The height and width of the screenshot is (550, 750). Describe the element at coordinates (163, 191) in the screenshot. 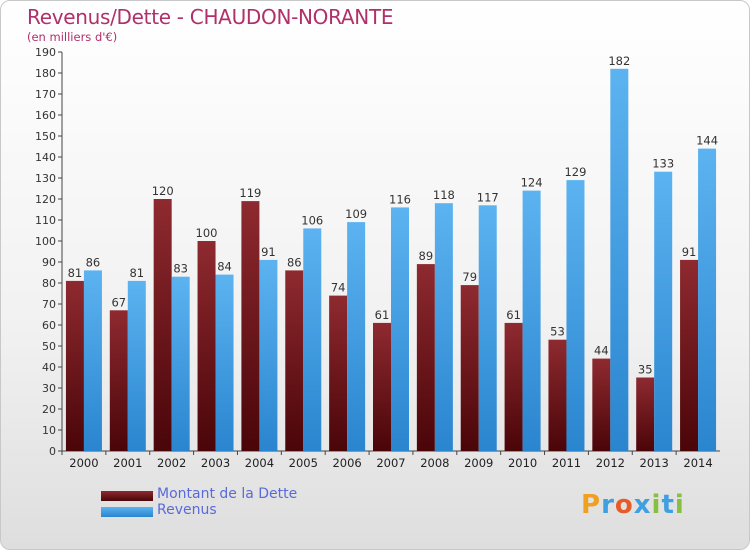

I see `data-label-debt: 120` at that location.